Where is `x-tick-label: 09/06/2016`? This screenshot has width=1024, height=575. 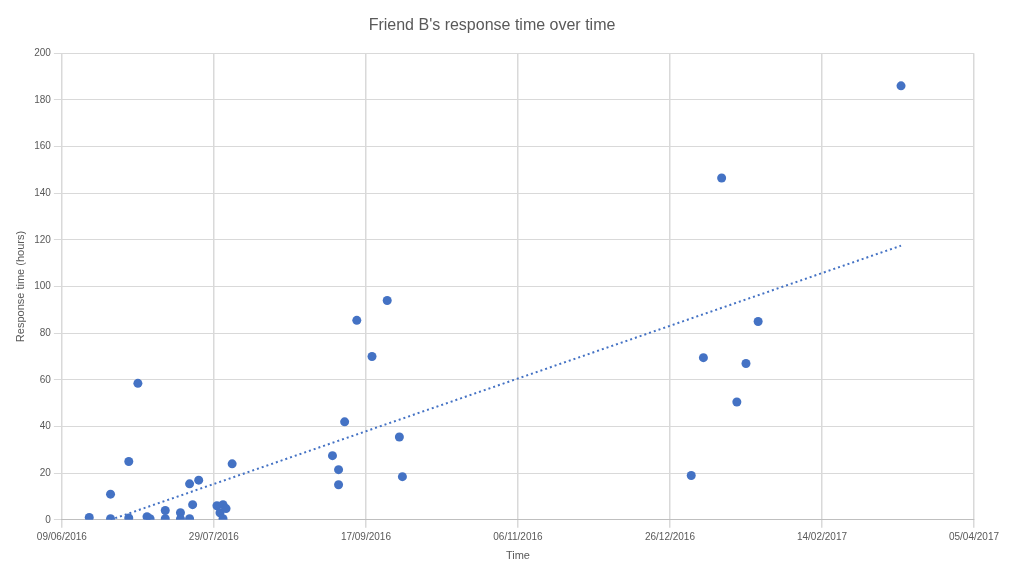
x-tick-label: 09/06/2016 is located at coordinates (62, 536).